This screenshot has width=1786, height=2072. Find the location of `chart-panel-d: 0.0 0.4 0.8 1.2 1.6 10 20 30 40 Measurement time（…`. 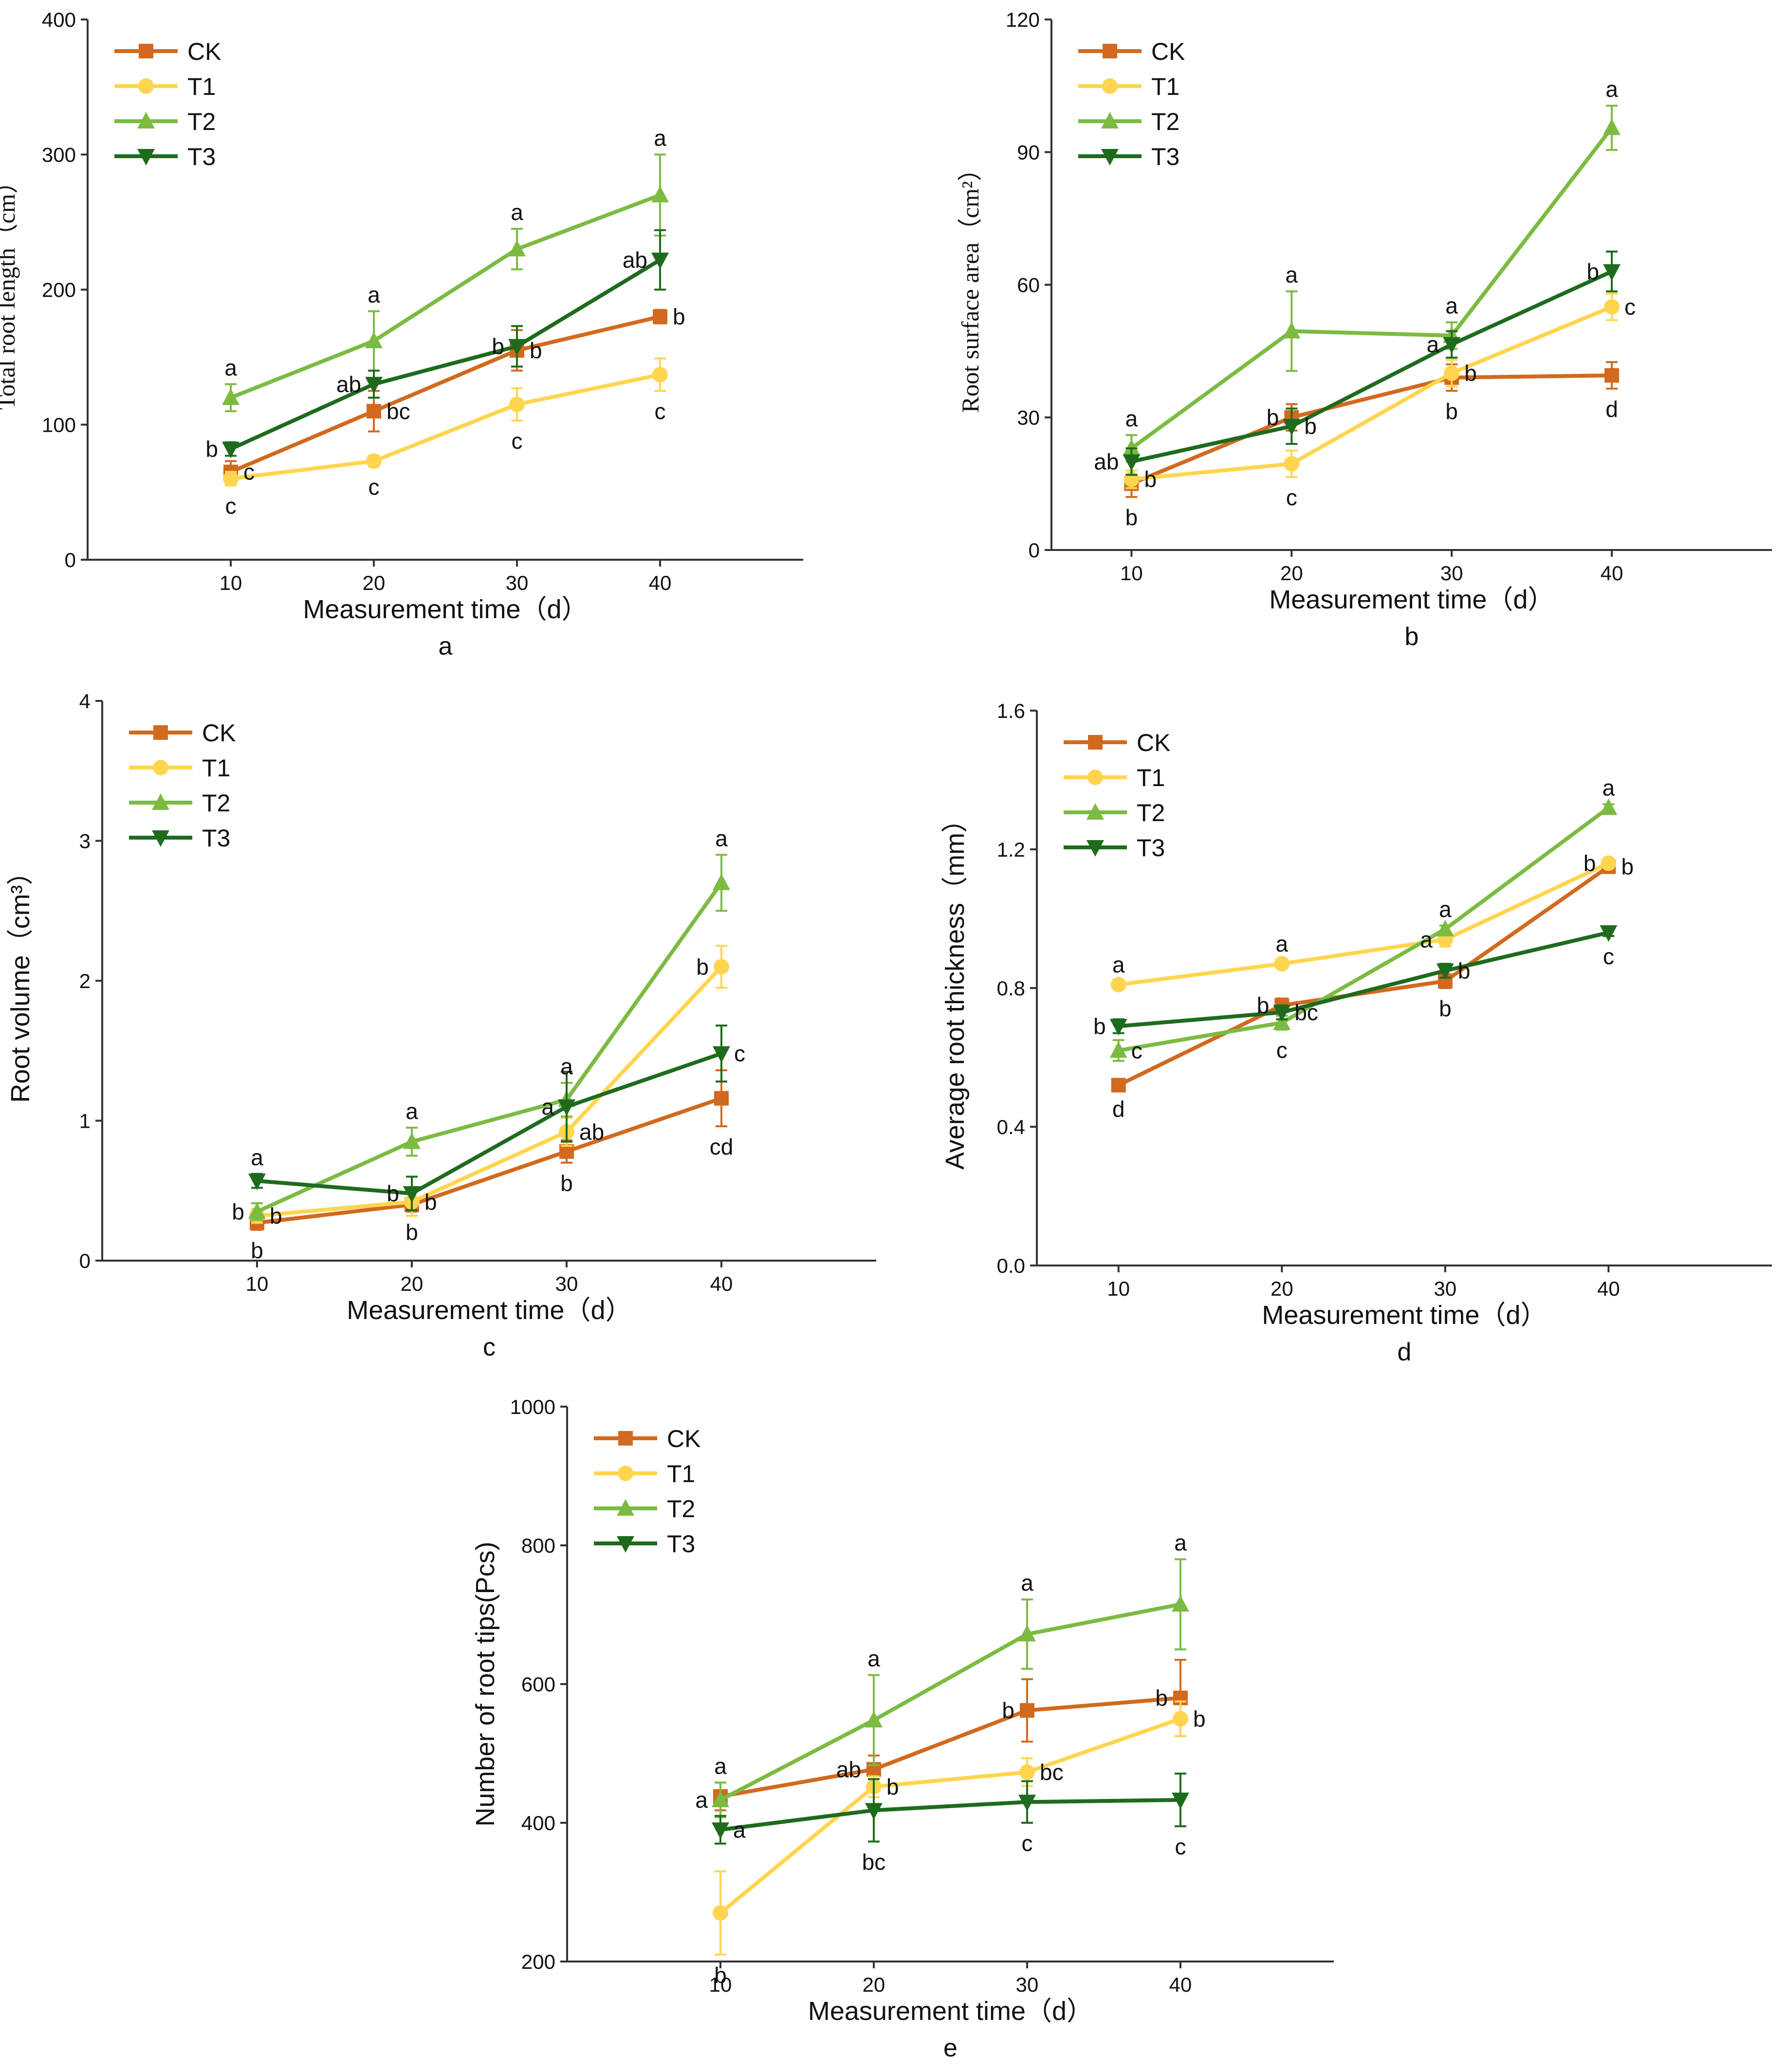

chart-panel-d: 0.0 0.4 0.8 1.2 1.6 10 20 30 40 Measurement time（… is located at coordinates (1356, 1032).